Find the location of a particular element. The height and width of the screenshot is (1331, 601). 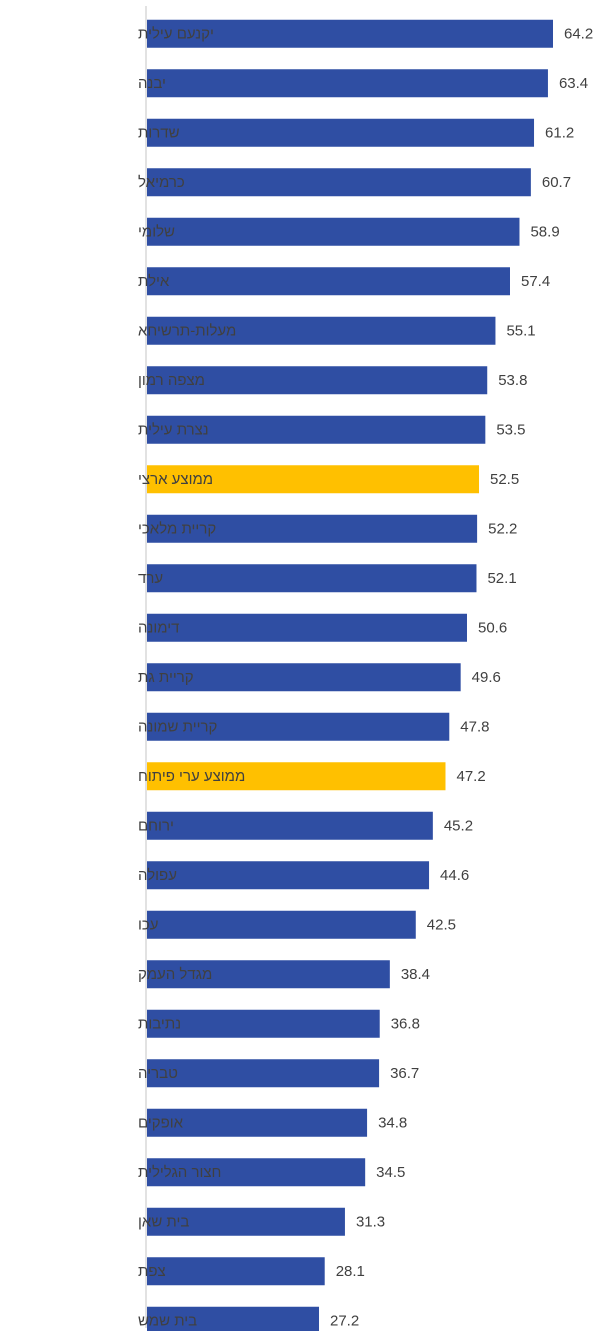

category-label: אופקים is located at coordinates (161, 1122).